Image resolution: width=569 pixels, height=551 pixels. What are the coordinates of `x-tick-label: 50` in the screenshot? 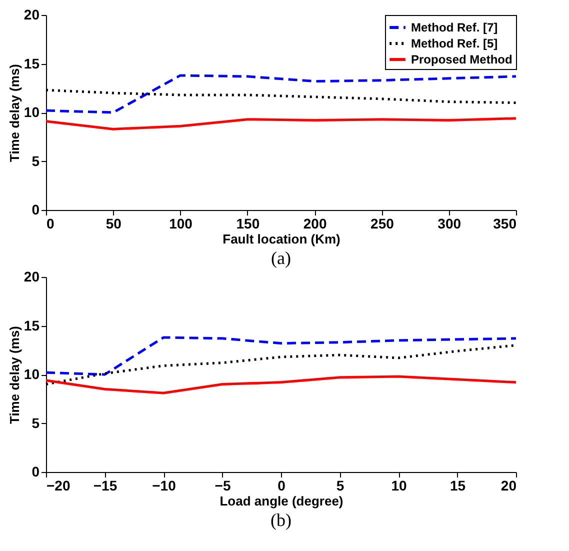 It's located at (114, 224).